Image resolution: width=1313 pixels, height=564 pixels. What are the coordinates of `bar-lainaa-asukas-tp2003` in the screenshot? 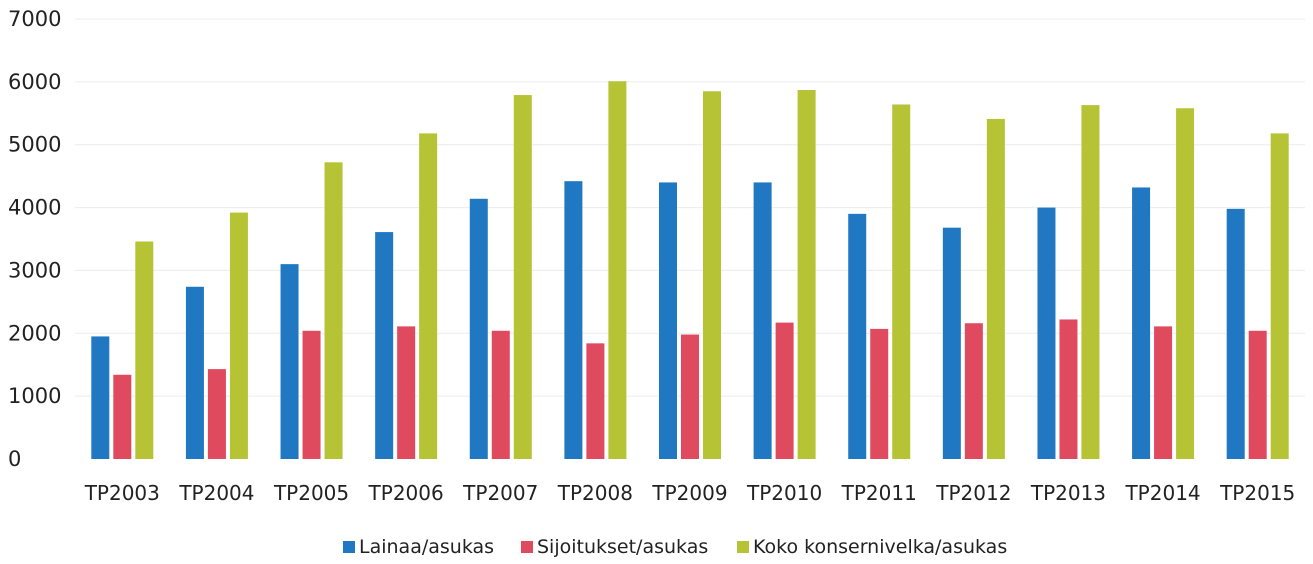 It's located at (100, 397).